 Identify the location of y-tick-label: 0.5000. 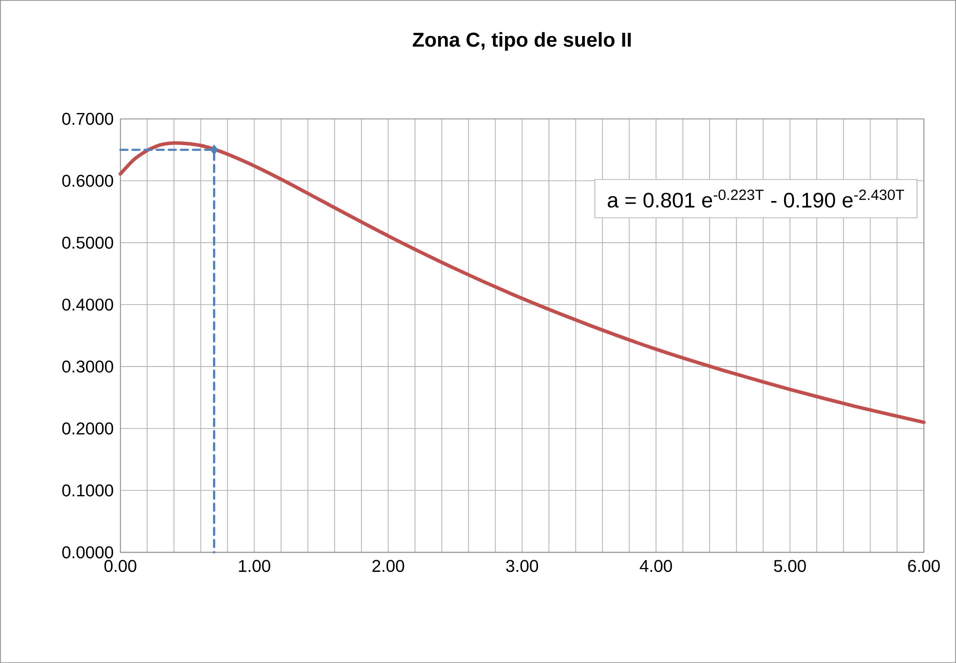
(88, 242).